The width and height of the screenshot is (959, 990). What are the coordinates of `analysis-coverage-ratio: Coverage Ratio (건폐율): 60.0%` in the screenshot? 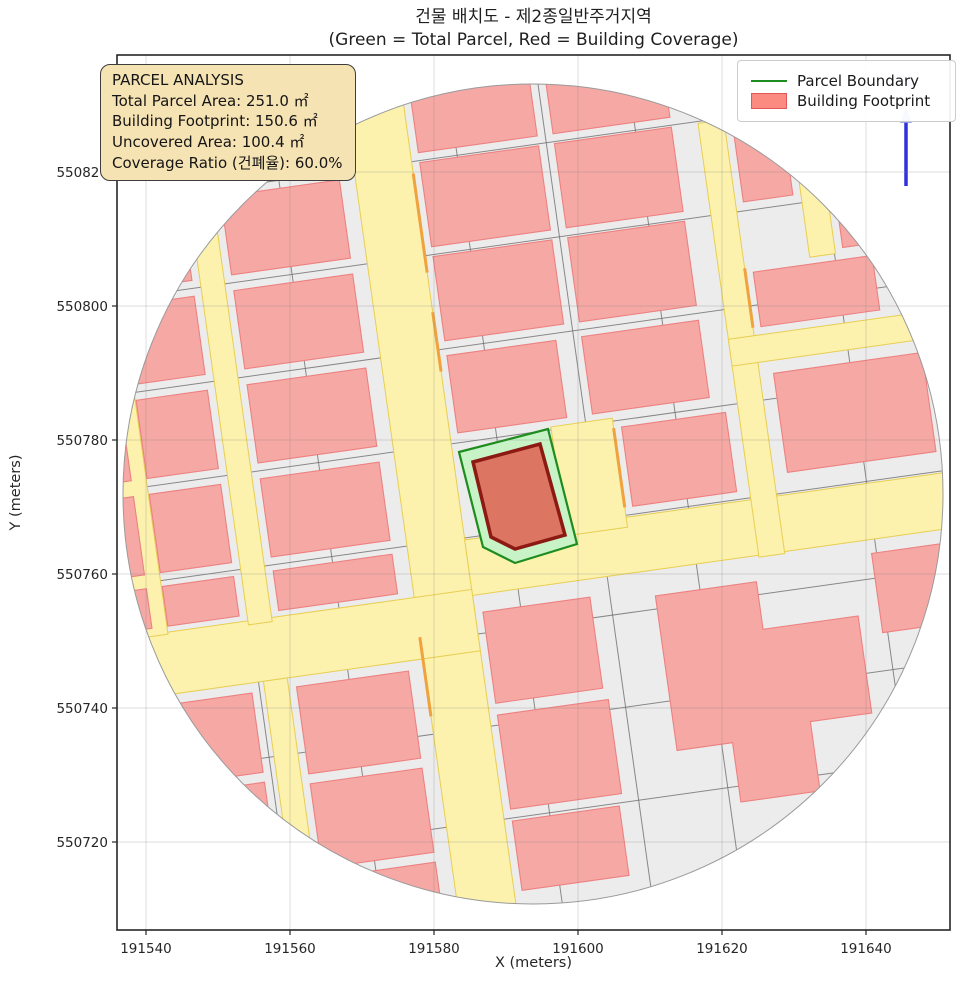 It's located at (227, 162).